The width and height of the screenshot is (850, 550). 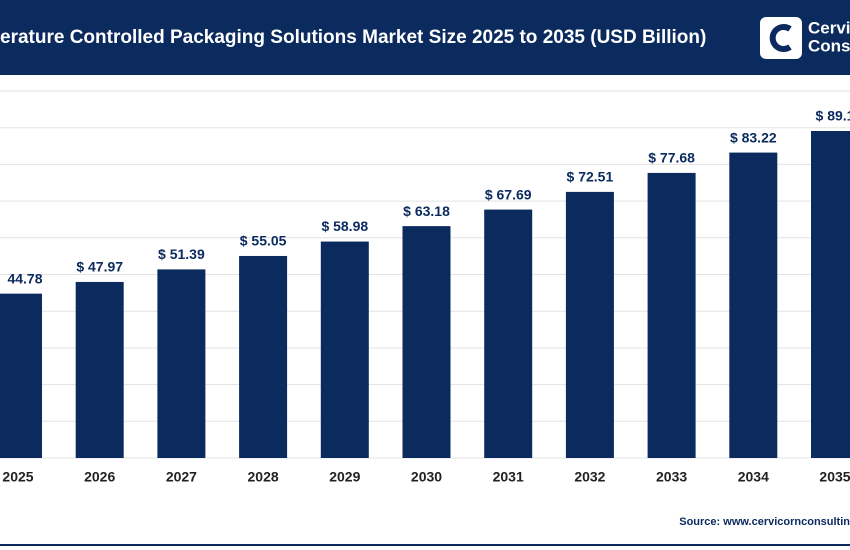 What do you see at coordinates (829, 27) in the screenshot?
I see `logo-text: Cervi` at bounding box center [829, 27].